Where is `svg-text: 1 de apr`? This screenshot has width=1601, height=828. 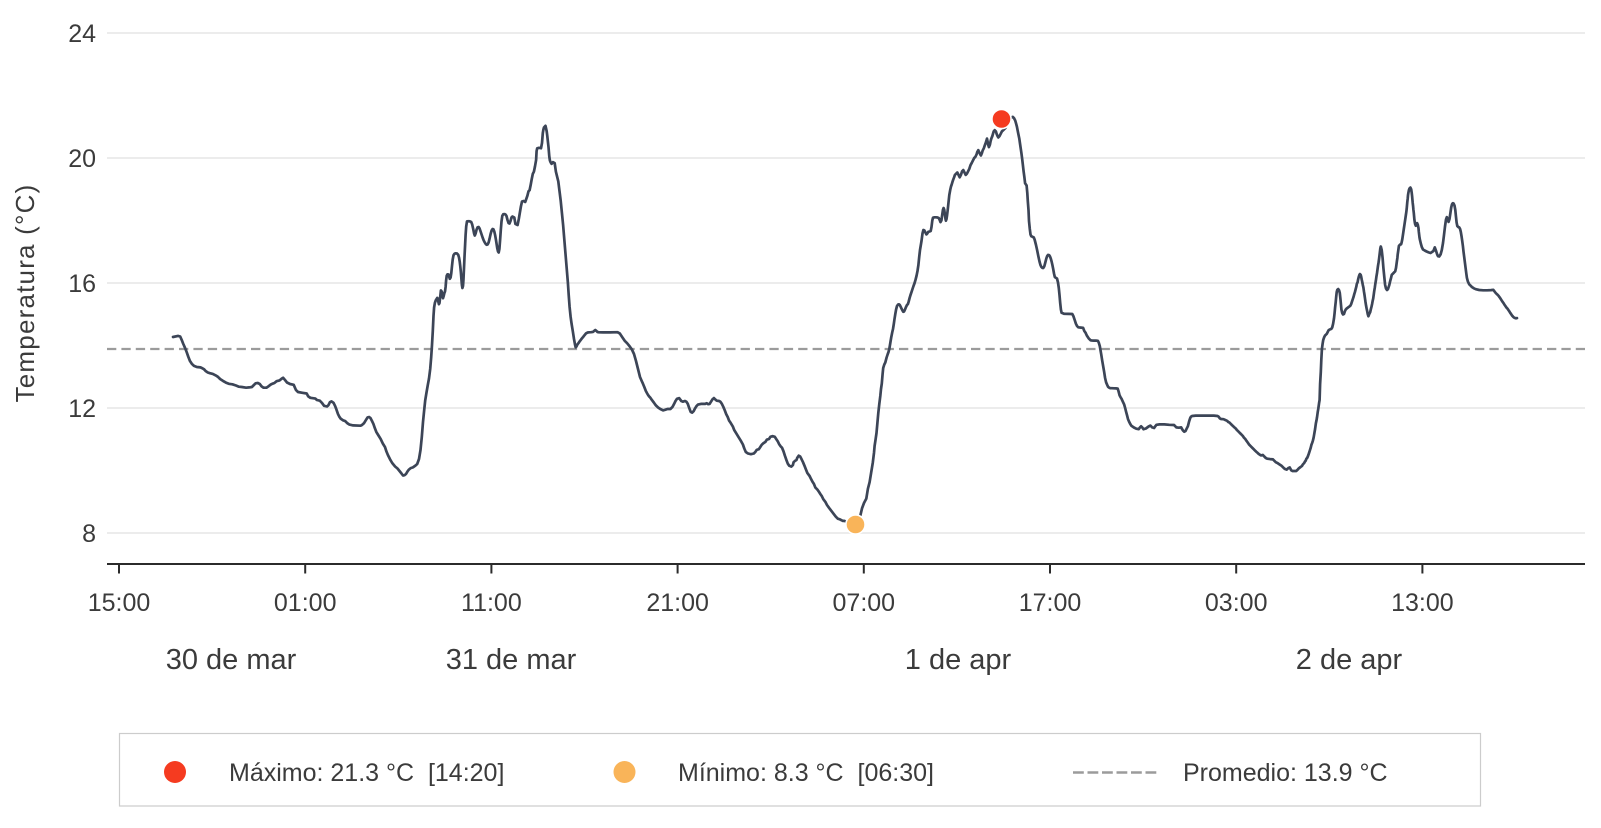
svg-text: 1 de apr is located at coordinates (958, 660).